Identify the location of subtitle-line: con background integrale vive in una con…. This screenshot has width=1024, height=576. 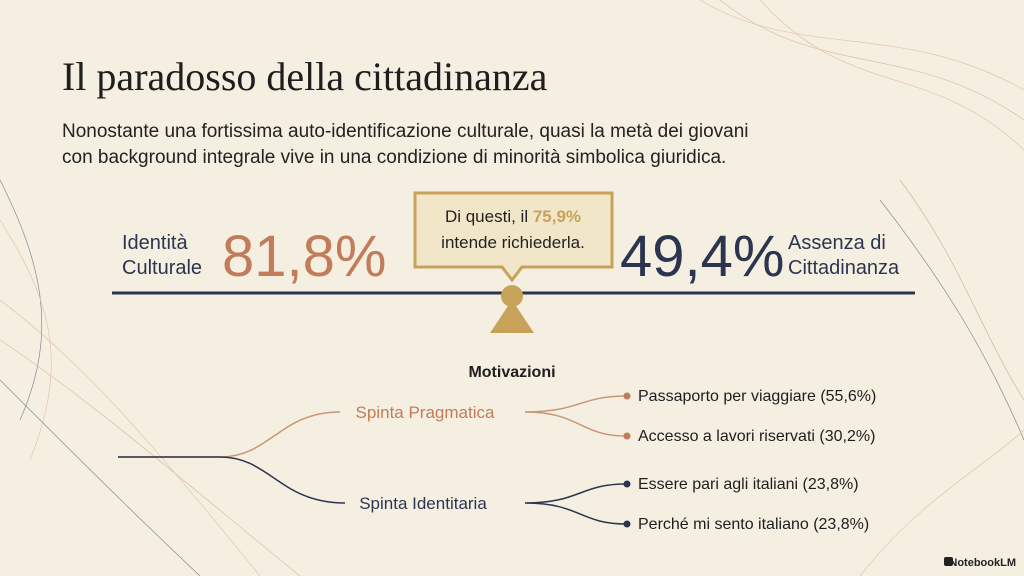
(394, 157).